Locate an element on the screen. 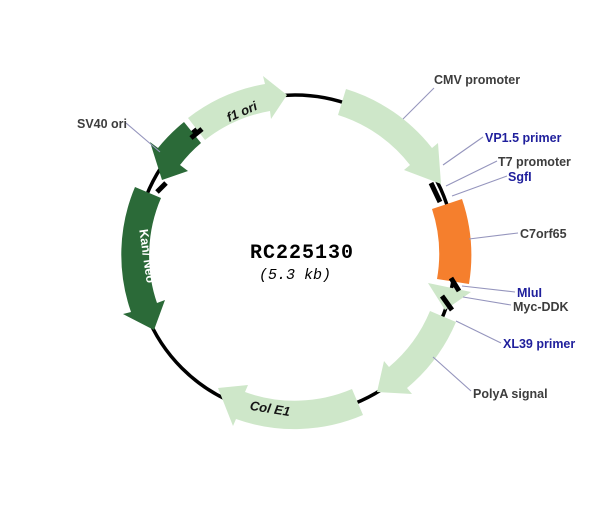 The width and height of the screenshot is (600, 512). tick-mlui-site is located at coordinates (455, 284).